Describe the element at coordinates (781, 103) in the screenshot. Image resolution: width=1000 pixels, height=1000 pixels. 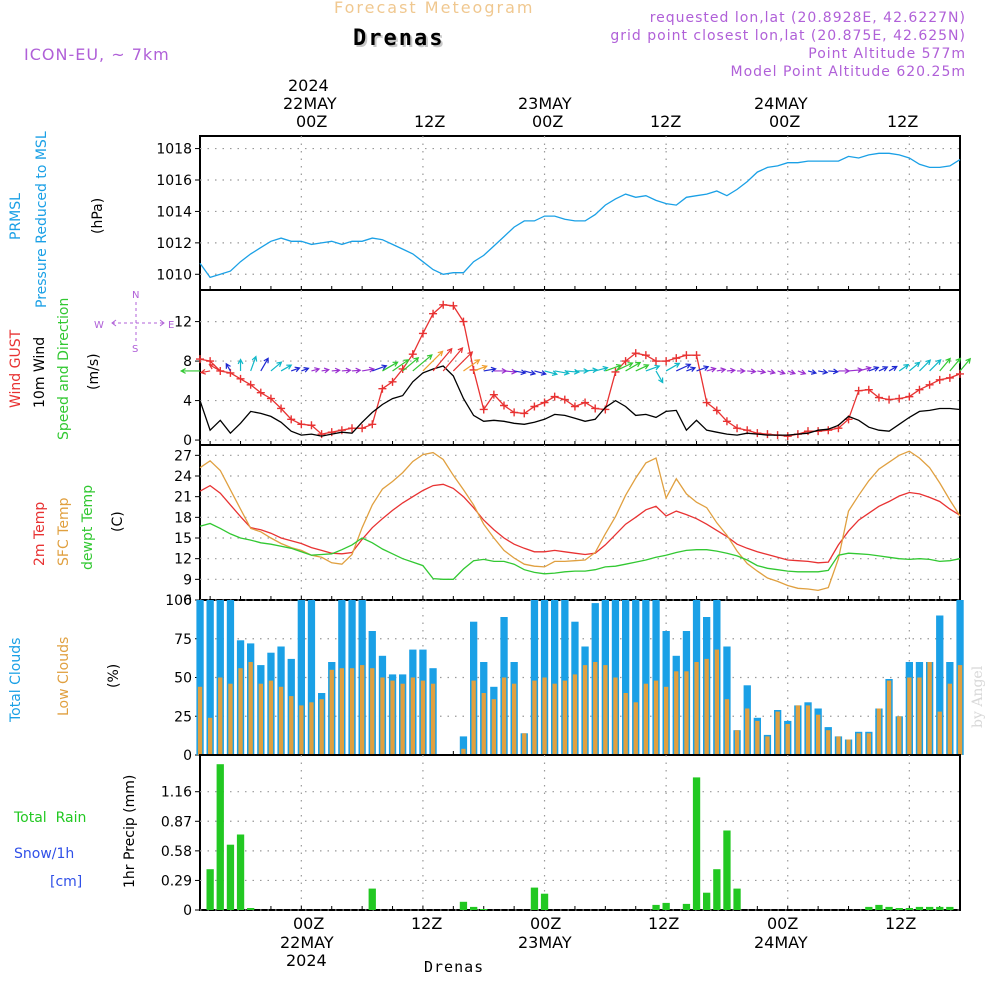
I see `top-date-24: 24MAY` at that location.